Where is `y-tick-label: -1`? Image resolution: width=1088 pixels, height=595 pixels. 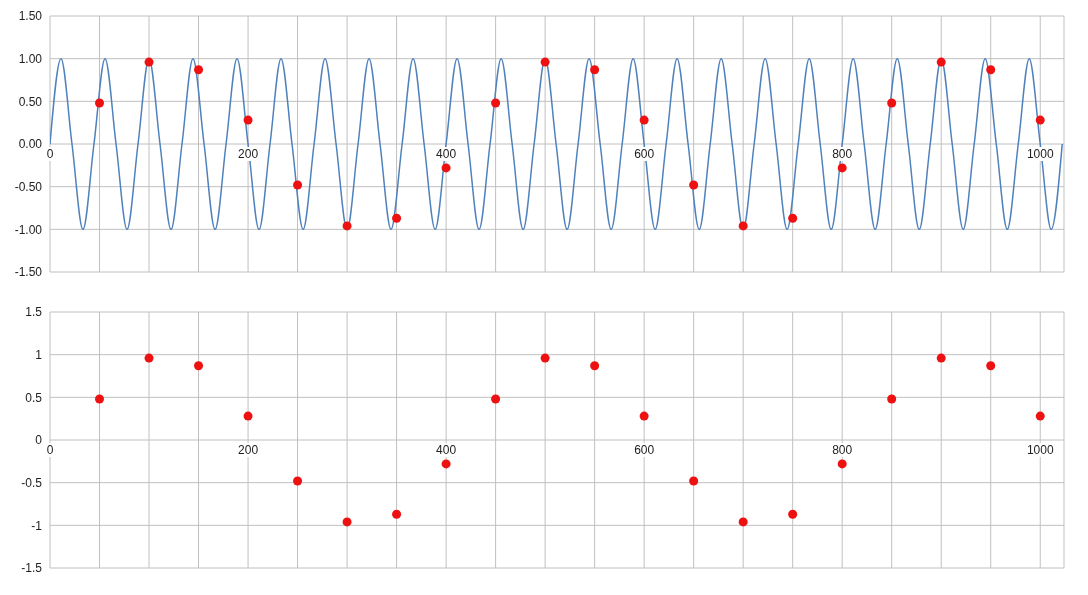
y-tick-label: -1 is located at coordinates (37, 525).